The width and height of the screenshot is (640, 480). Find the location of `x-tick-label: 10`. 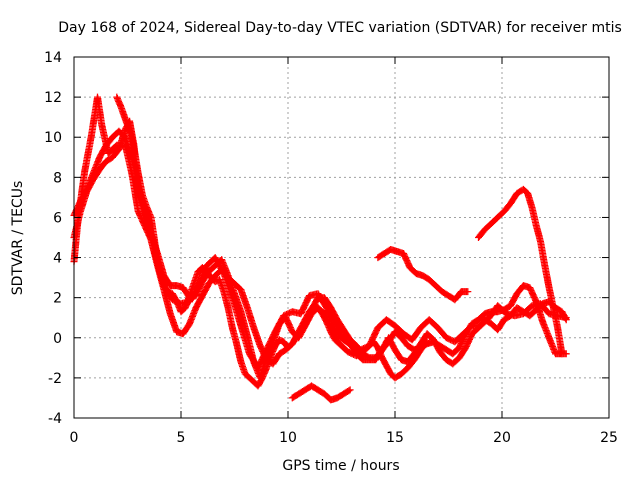

x-tick-label: 10 is located at coordinates (288, 438).